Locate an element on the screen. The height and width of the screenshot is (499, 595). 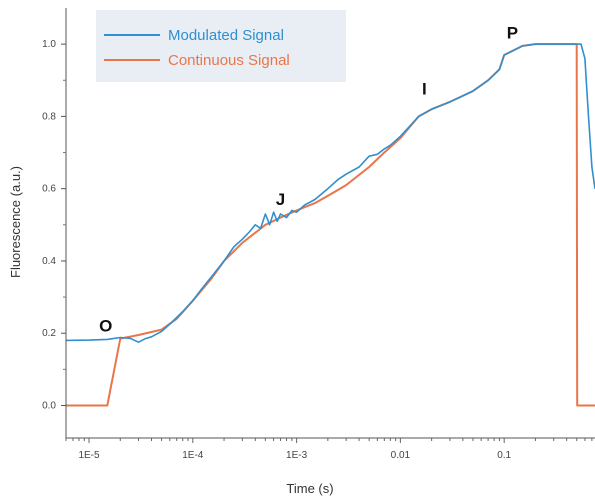
legend-label-continuous: Continuous Signal is located at coordinates (229, 60).